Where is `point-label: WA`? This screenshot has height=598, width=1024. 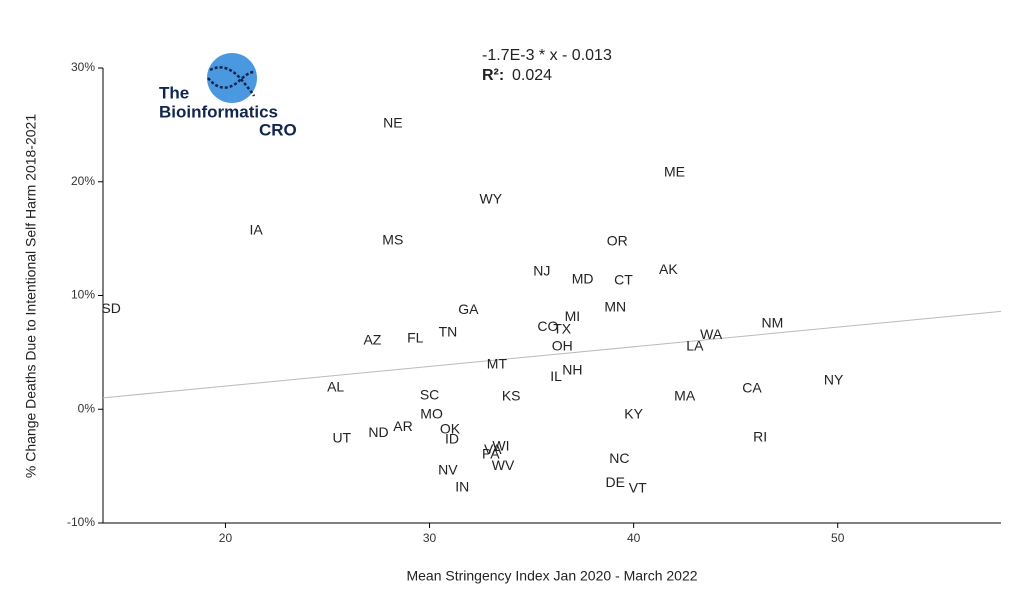 point-label: WA is located at coordinates (711, 334).